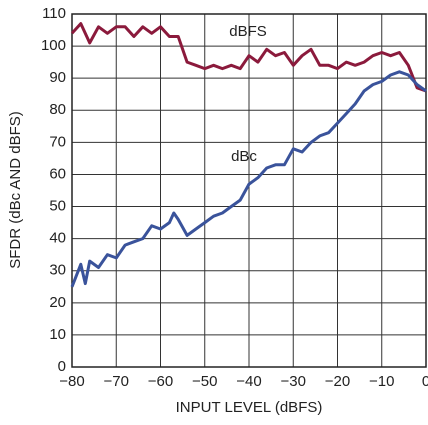  I want to click on y-tick-label: 10, so click(57, 334).